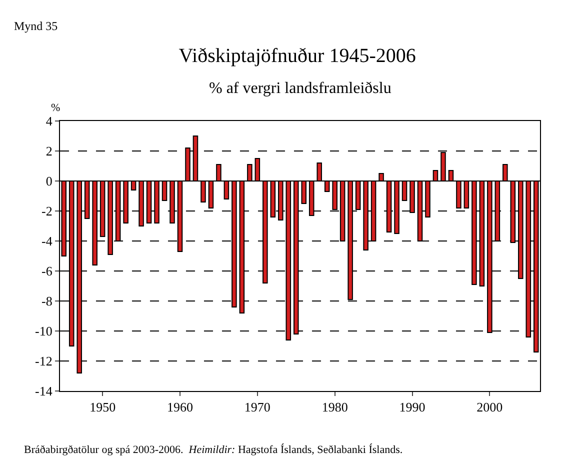  I want to click on x-tick-label: 1980, so click(335, 407).